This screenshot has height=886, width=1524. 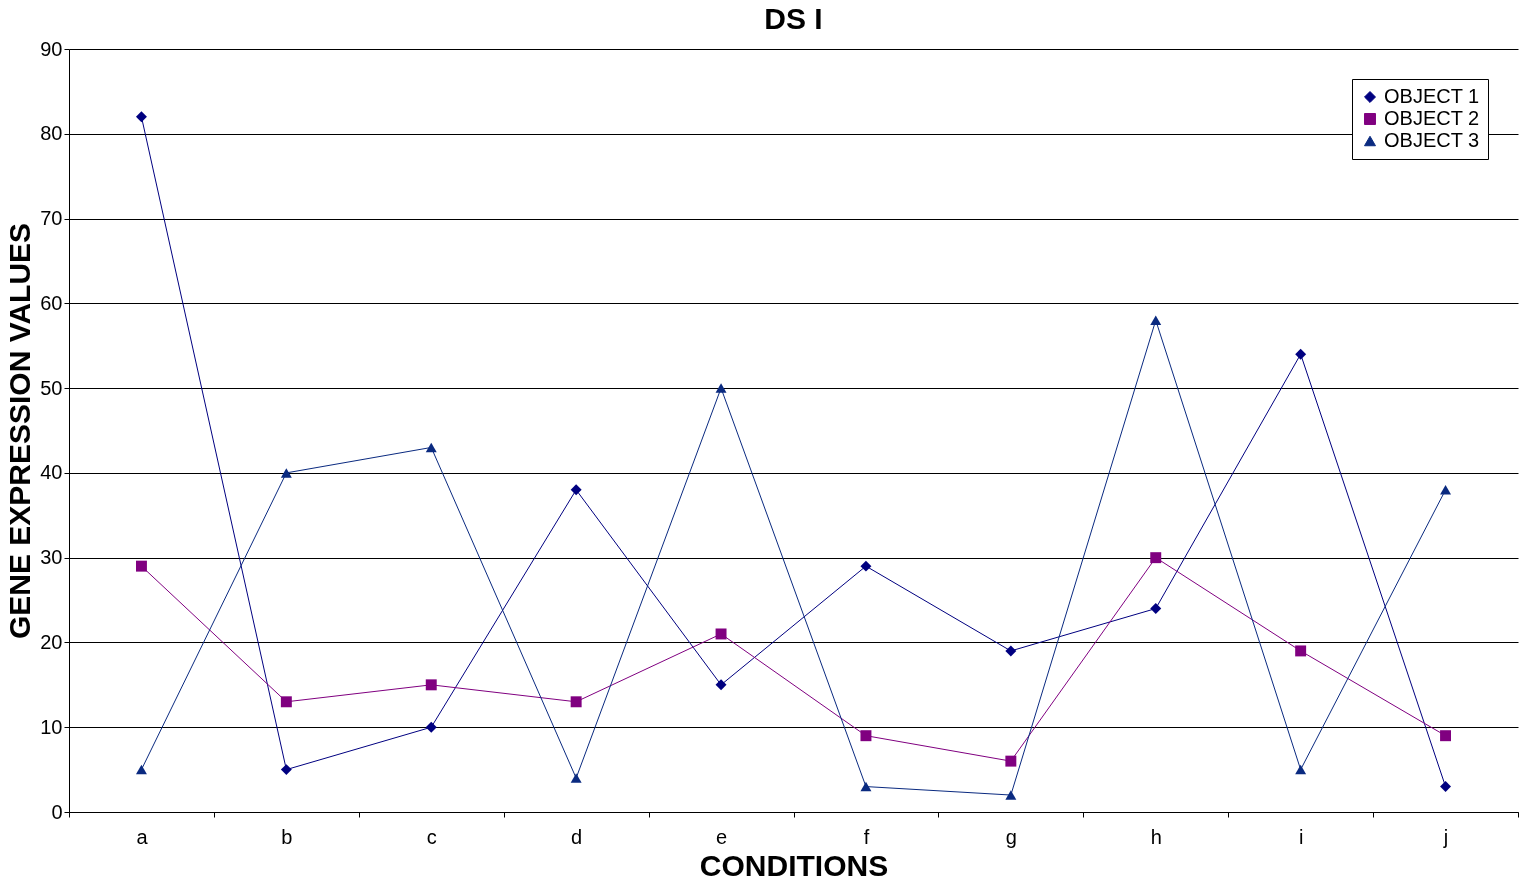 I want to click on y-tick-label: 90, so click(x=51, y=48).